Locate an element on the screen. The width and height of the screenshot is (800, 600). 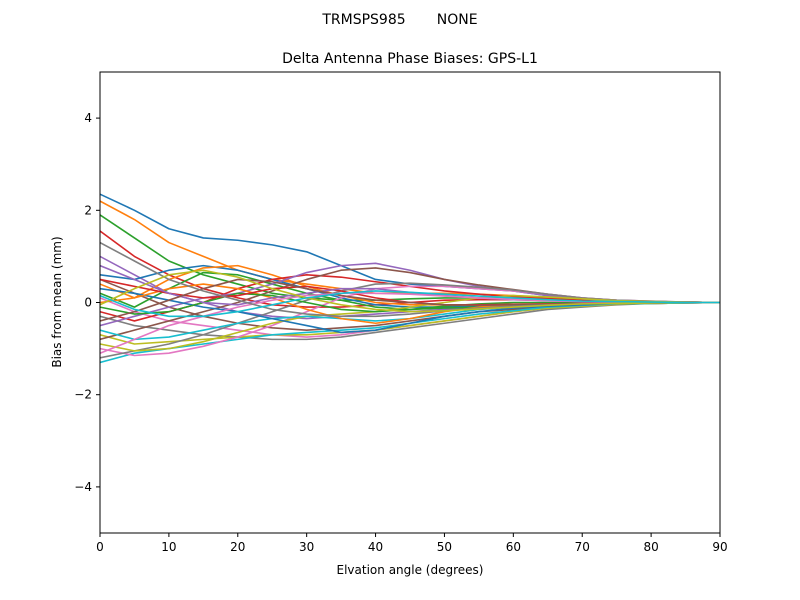
x-tick-label: 40 is located at coordinates (375, 547).